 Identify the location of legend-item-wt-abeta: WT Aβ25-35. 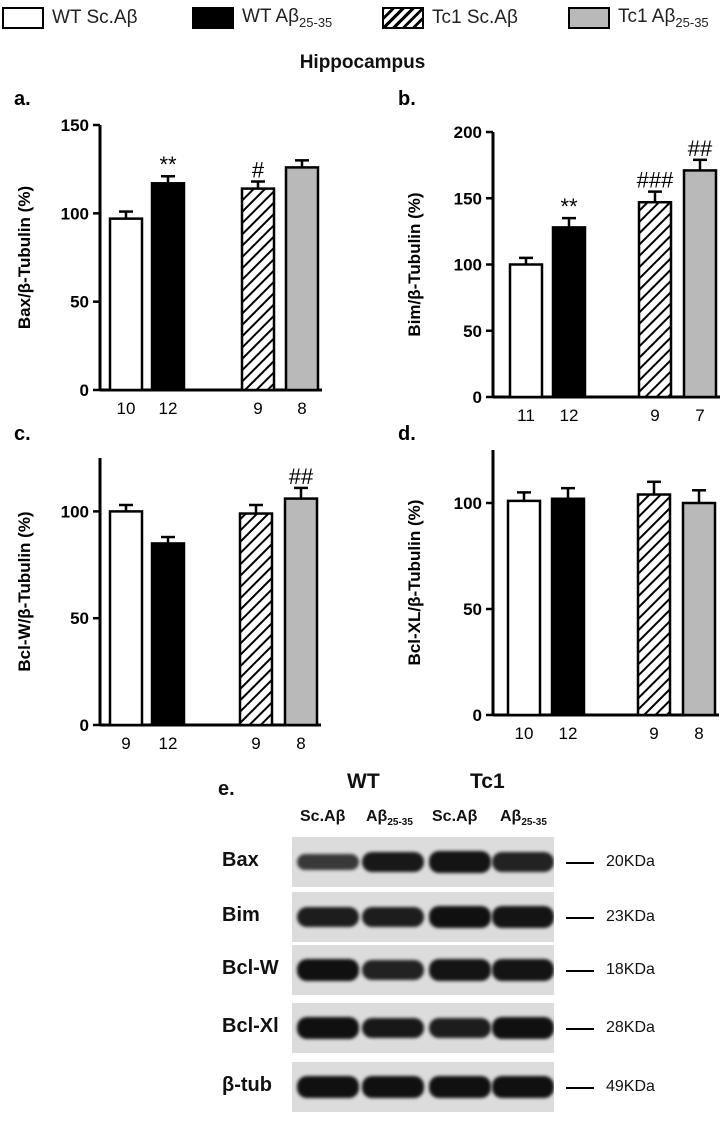
(262, 18).